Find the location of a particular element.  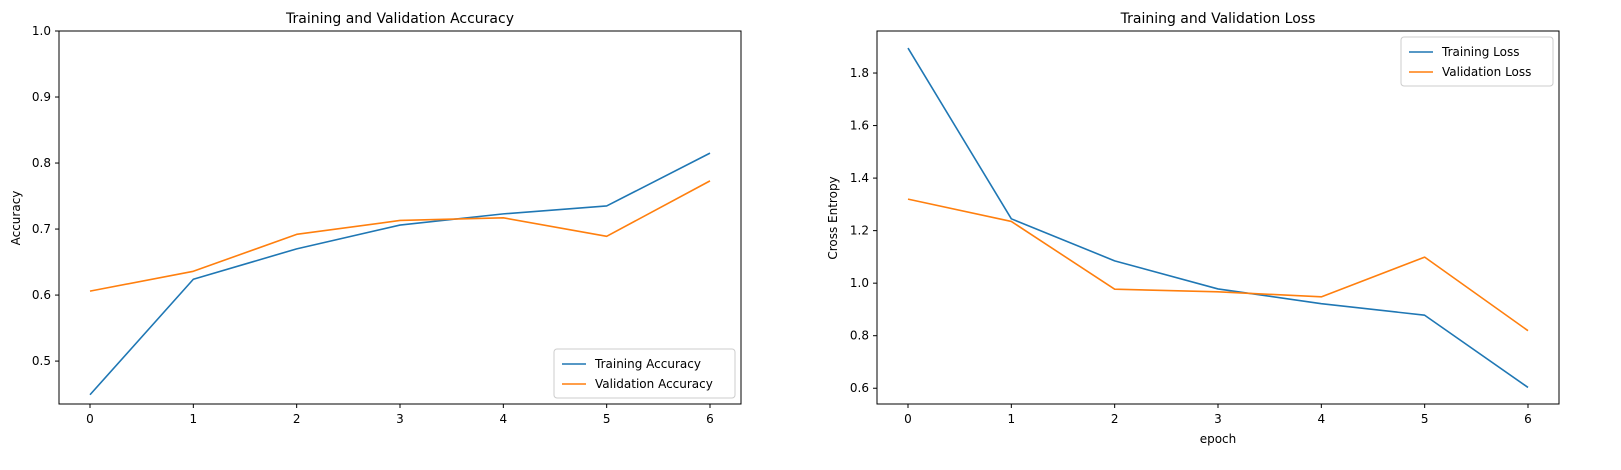

loss-y-tick-label: 0.6 is located at coordinates (859, 388).